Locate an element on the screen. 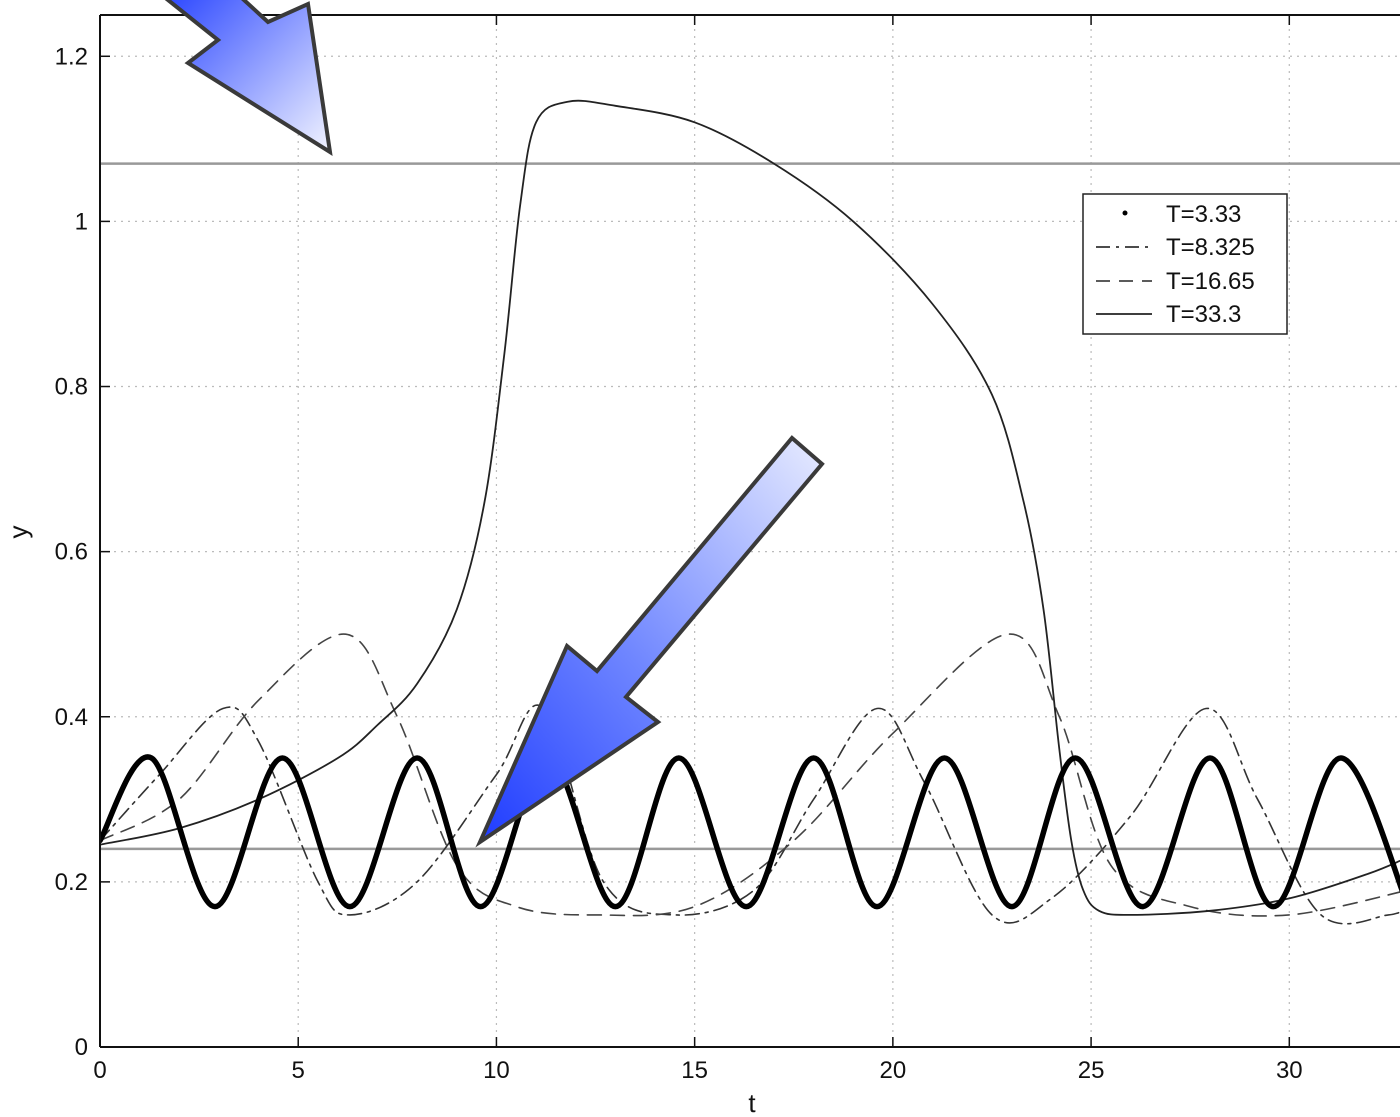 The height and width of the screenshot is (1117, 1400). y-axis-label: y is located at coordinates (18, 532).